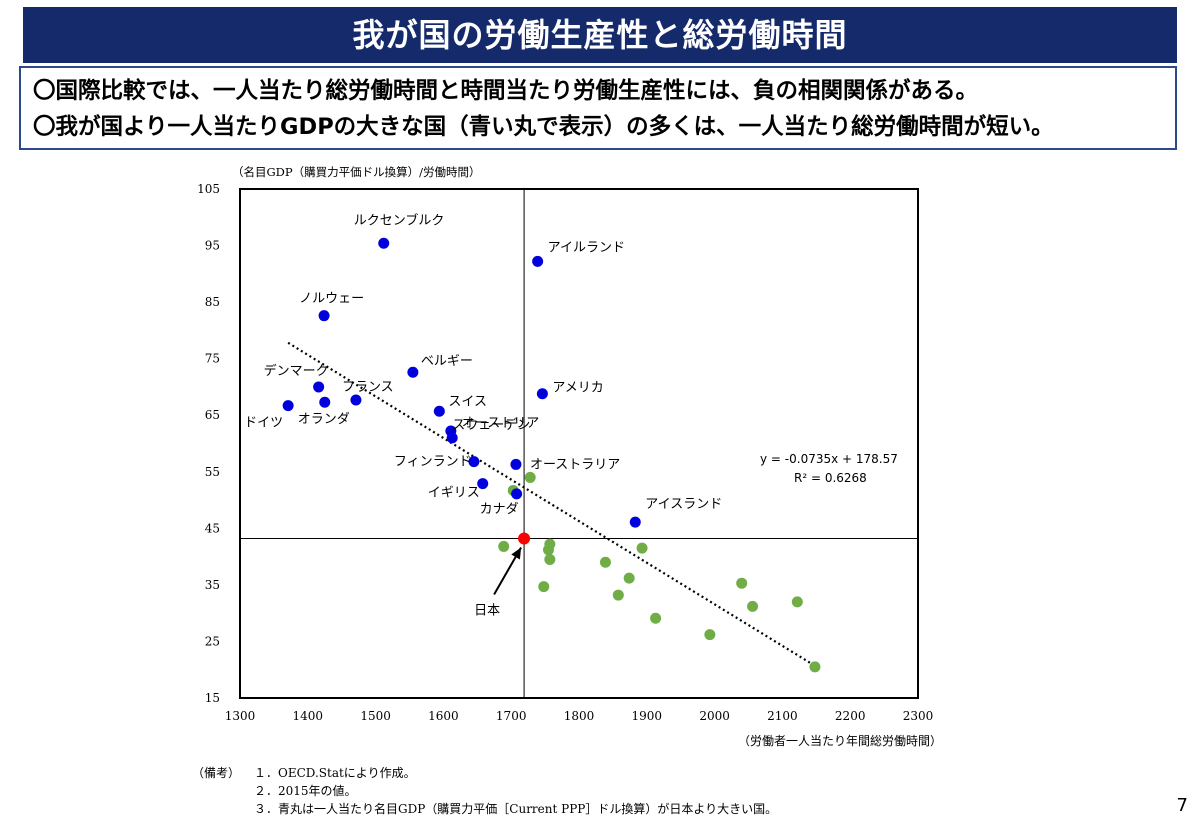 The height and width of the screenshot is (831, 1200). I want to click on note-2: ２．2015年の値。, so click(305, 791).